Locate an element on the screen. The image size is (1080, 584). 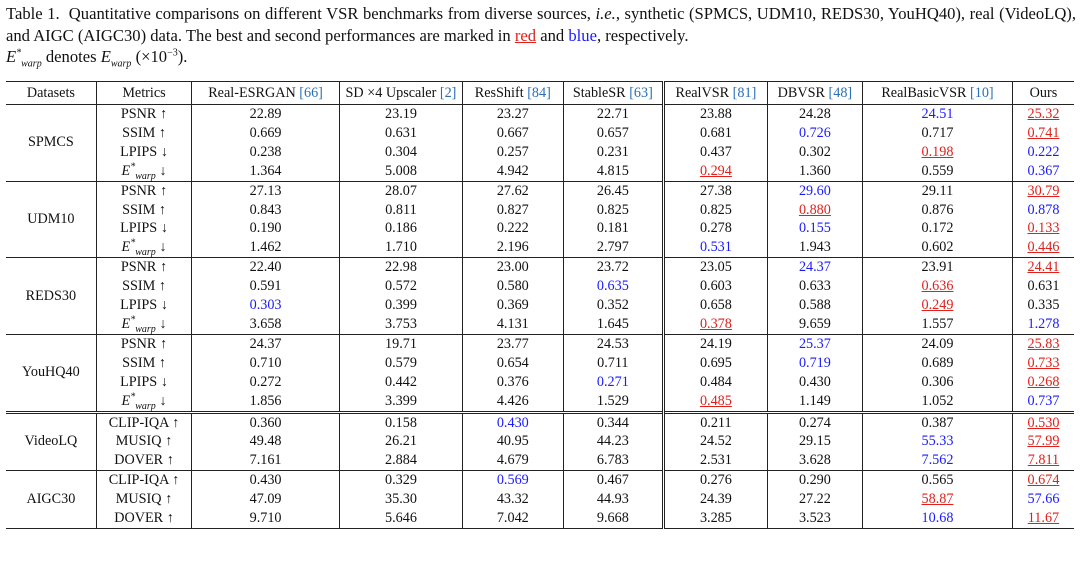
value-cell: 24.39 is located at coordinates (715, 500).